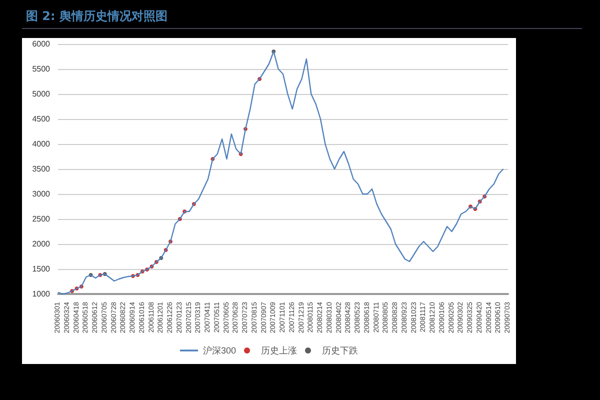 Image resolution: width=600 pixels, height=400 pixels. What do you see at coordinates (97, 16) in the screenshot?
I see `chart-title: 图 2: 舆情历史情况对照图` at bounding box center [97, 16].